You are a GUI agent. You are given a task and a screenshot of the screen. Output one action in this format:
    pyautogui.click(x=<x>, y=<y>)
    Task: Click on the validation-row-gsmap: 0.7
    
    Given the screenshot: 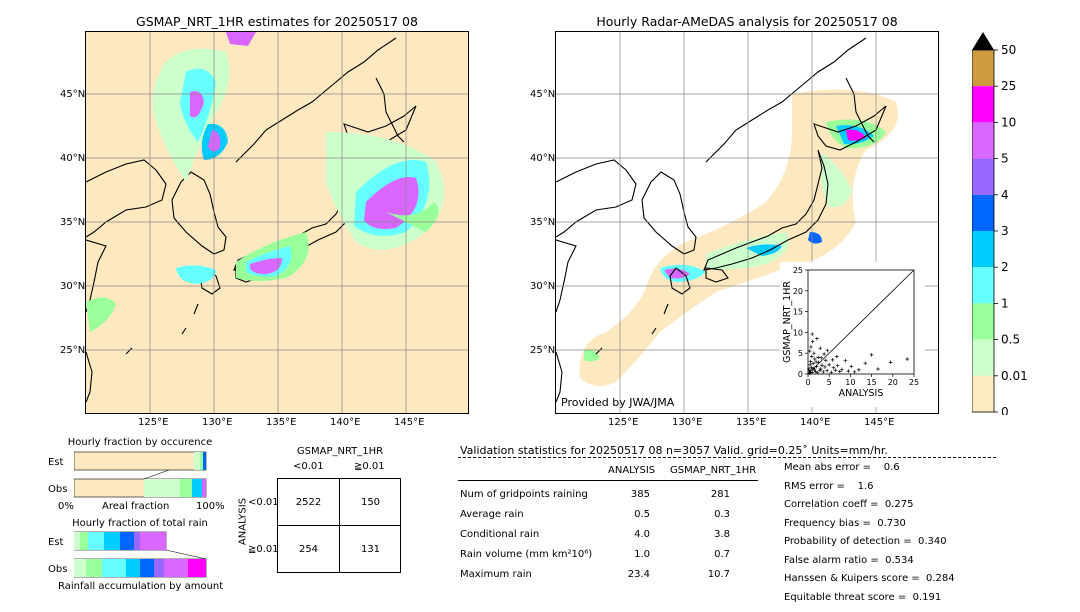 What is the action you would take?
    pyautogui.click(x=722, y=554)
    